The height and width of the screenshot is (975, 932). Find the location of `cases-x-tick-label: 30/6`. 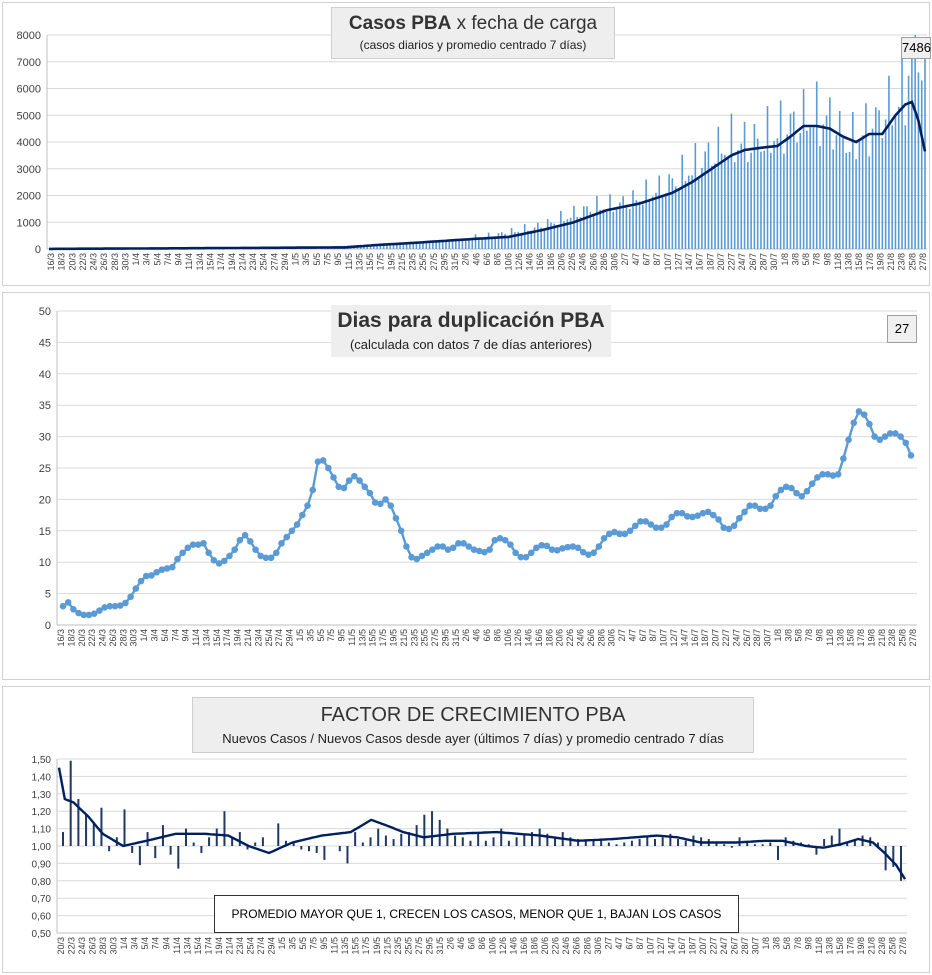

cases-x-tick-label: 30/6 is located at coordinates (615, 262).